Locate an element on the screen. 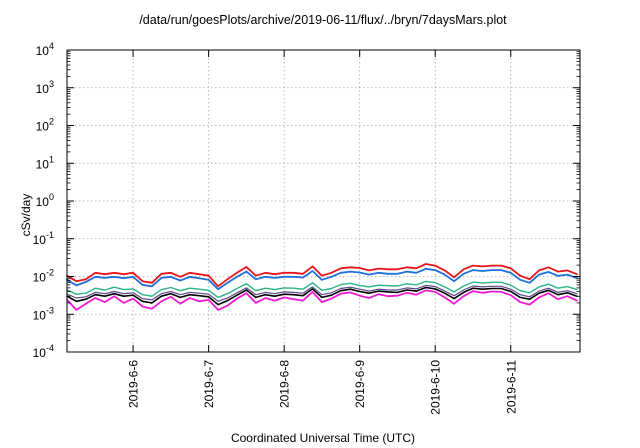 Image resolution: width=640 pixels, height=448 pixels. y-tick-exponent: 0 is located at coordinates (51, 197).